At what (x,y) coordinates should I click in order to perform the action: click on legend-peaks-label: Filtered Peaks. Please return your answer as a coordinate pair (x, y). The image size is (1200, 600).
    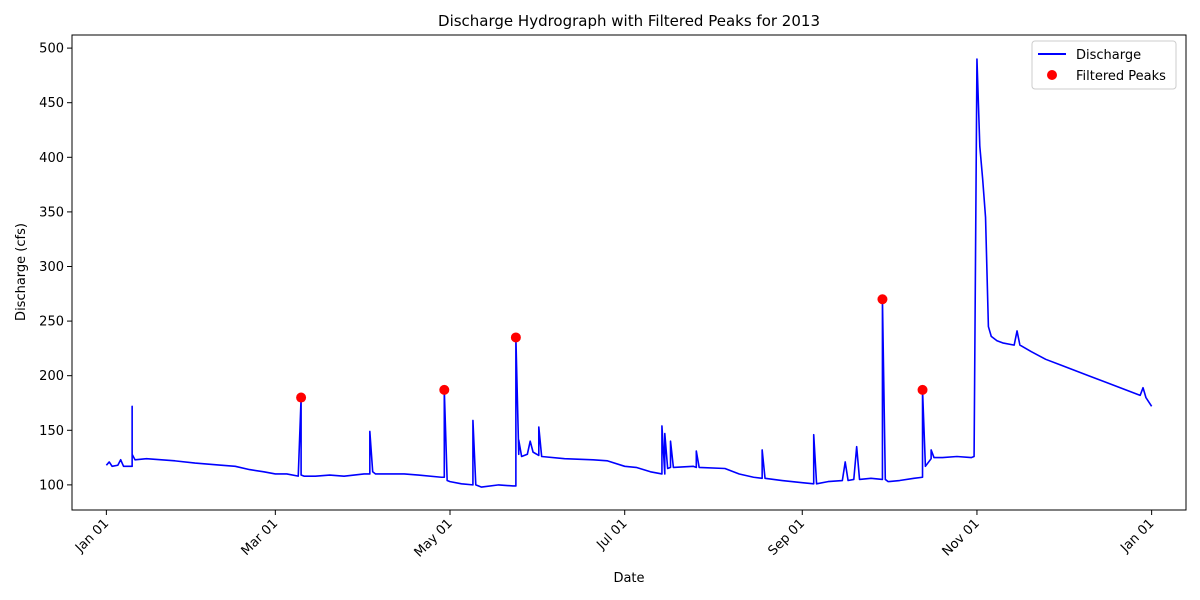
    Looking at the image, I should click on (1121, 76).